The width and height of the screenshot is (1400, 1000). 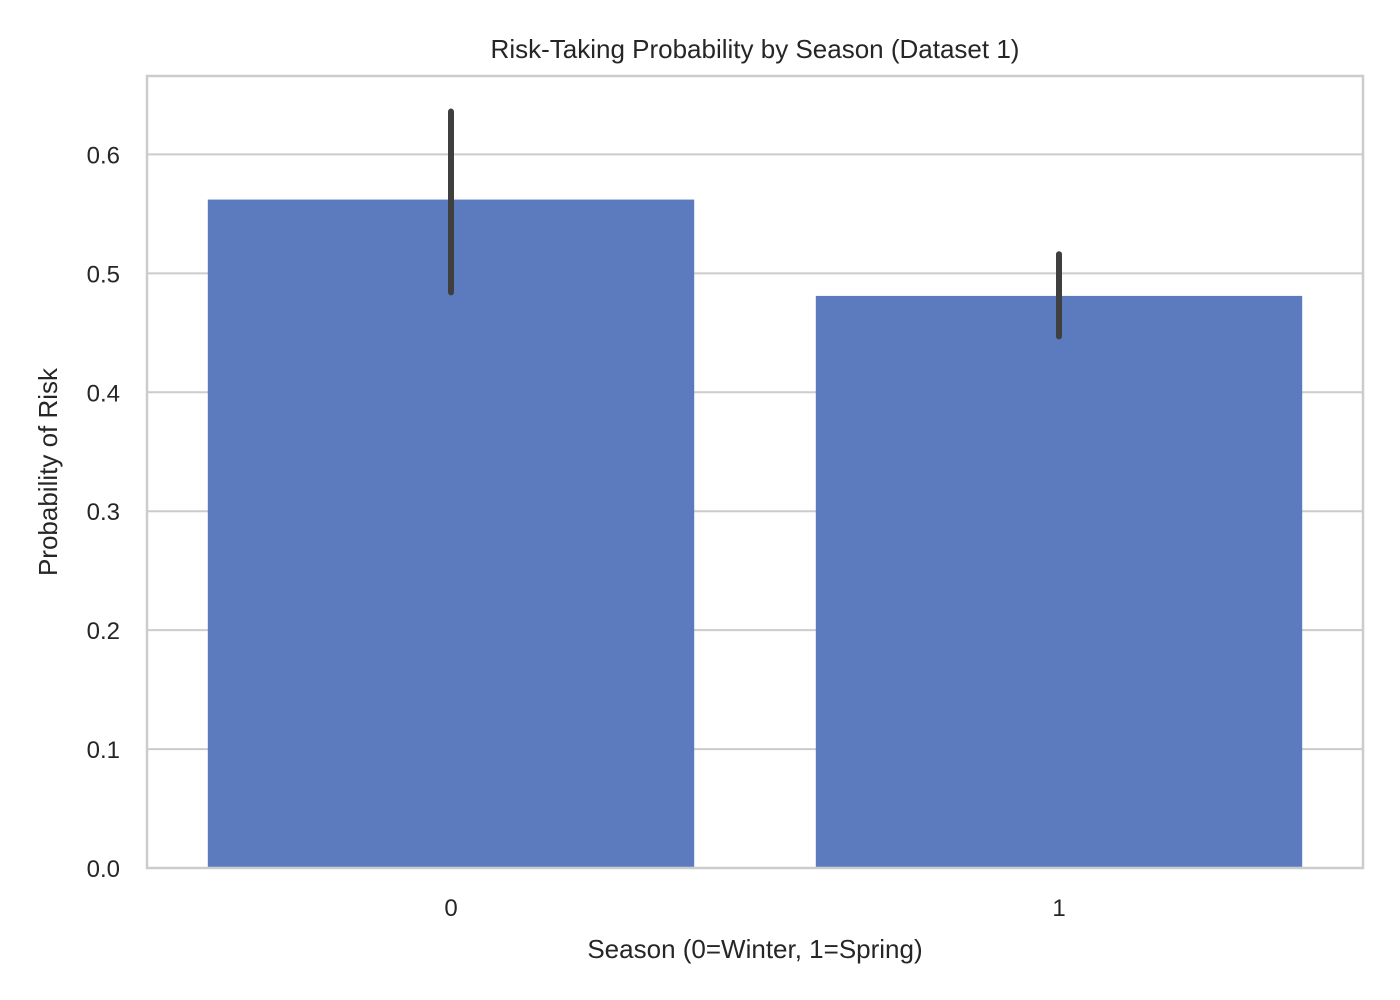 I want to click on y-tick-labels: 0.0 0.1 0.2 0.3 0.4 0.5 0.6, so click(x=103, y=512).